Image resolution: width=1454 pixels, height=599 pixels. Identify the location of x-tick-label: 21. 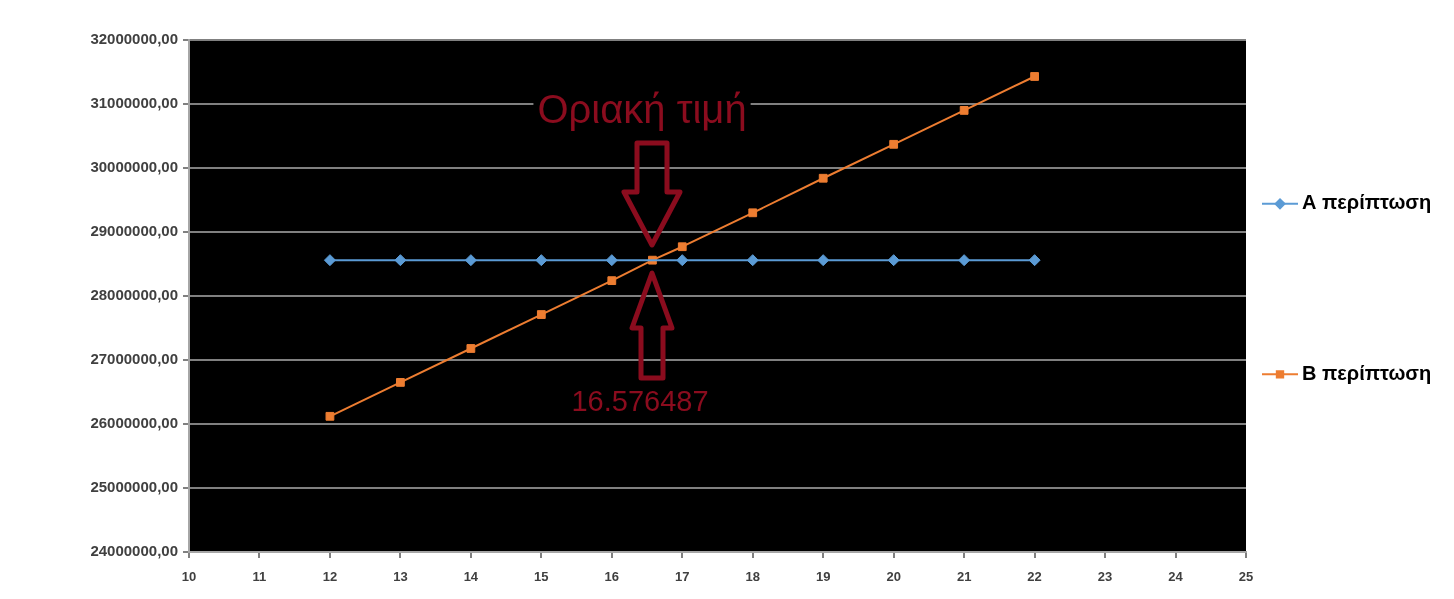
(964, 577).